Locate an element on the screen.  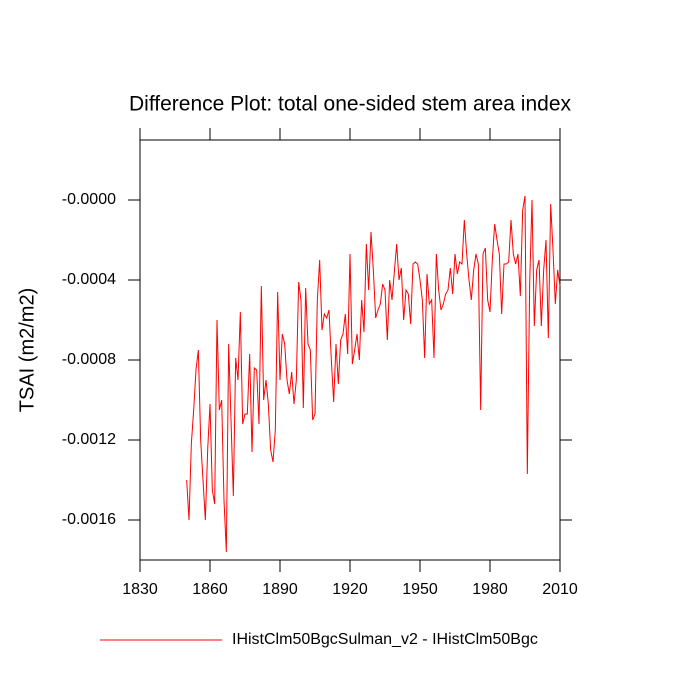
y-tick-label: -0.0000 is located at coordinates (89, 199).